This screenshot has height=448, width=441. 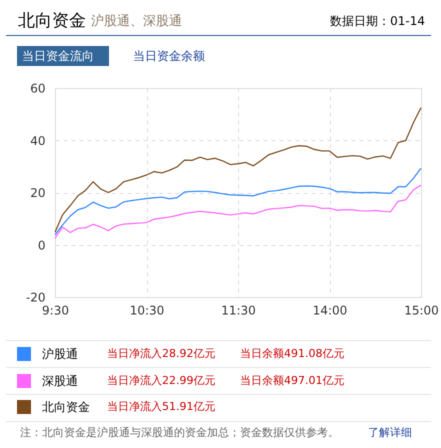 I want to click on text: 当日净流入51.91亿元, so click(x=161, y=406).